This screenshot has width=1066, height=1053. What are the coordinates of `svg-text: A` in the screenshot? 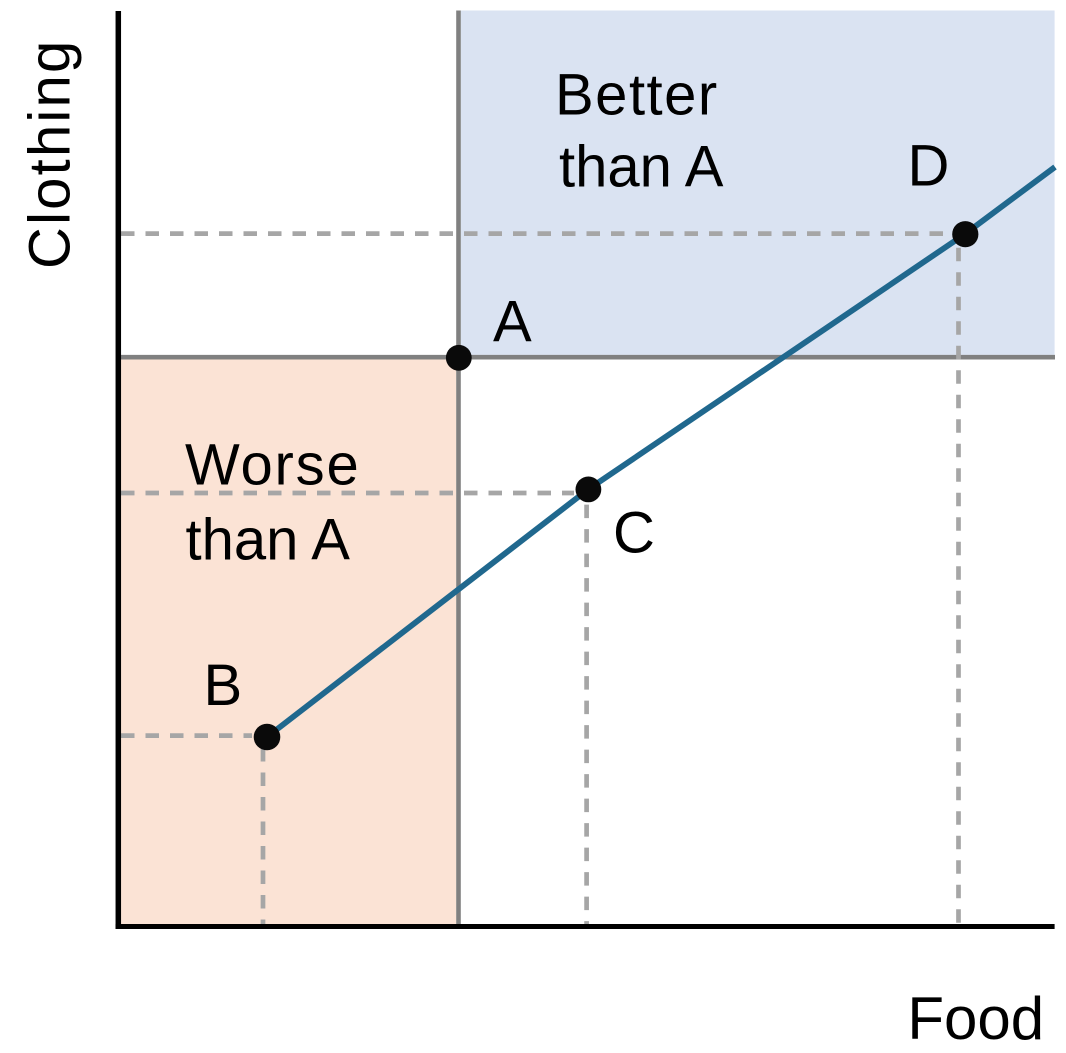 It's located at (512, 322).